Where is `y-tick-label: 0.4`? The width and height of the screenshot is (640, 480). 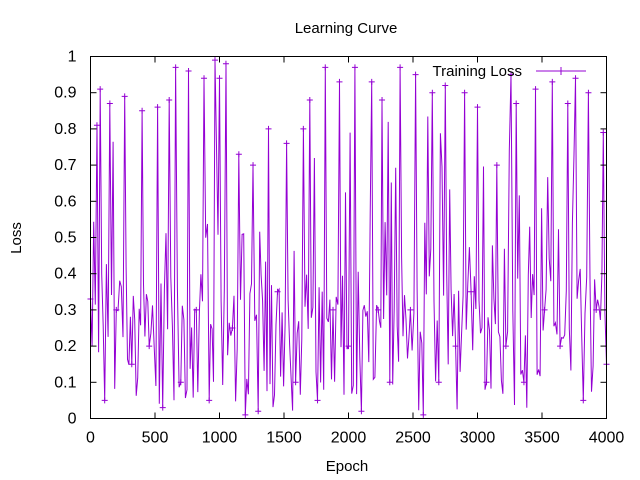
y-tick-label: 0.4 is located at coordinates (65, 274).